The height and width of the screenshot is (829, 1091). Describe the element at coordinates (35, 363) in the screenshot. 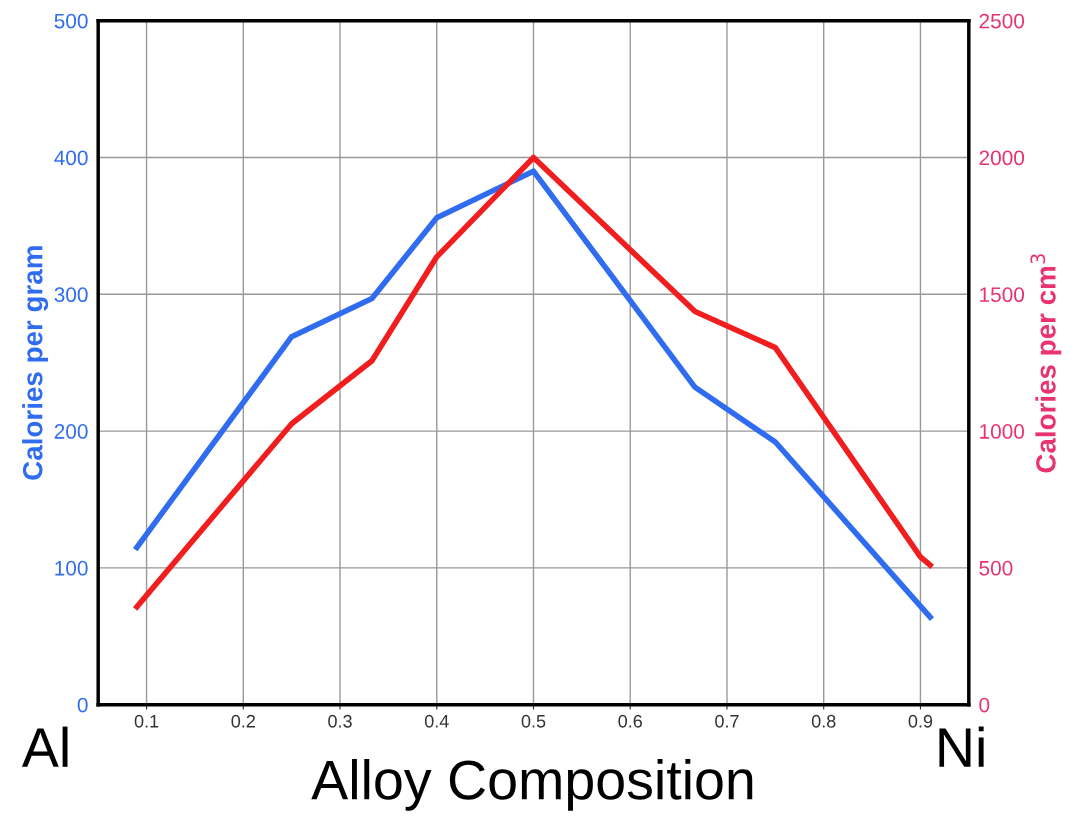

I see `y-axis-title: Calories per gram` at that location.